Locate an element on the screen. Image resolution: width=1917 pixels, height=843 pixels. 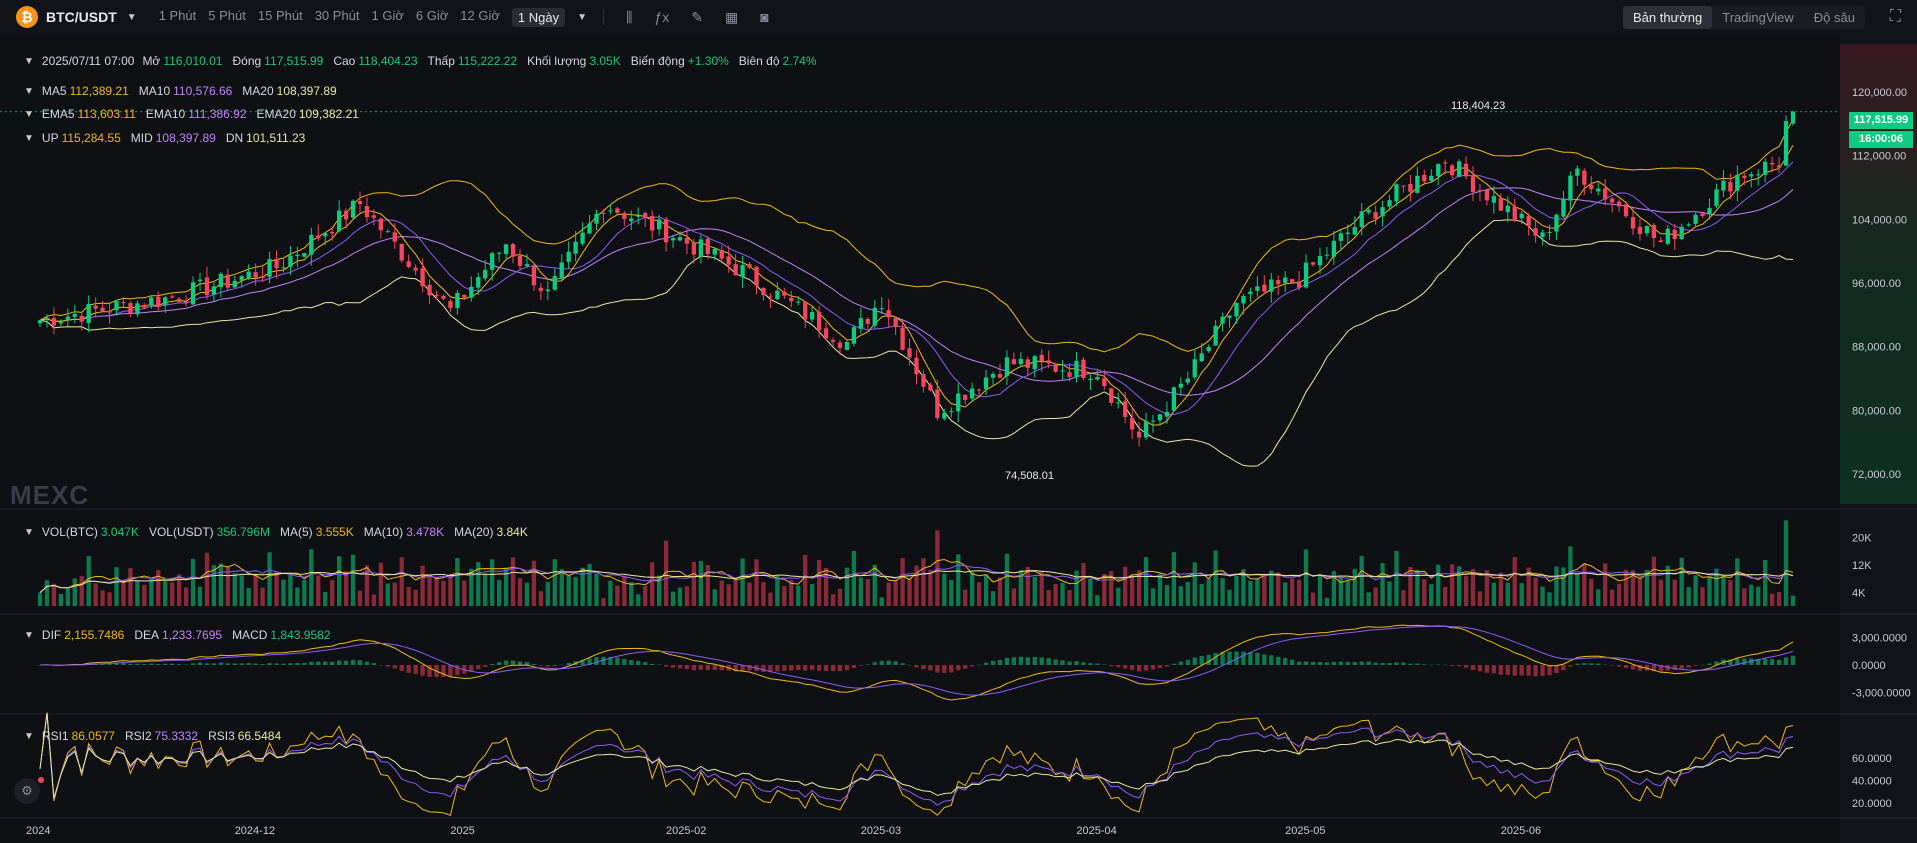
interval-4: 1 Giờ is located at coordinates (387, 15).